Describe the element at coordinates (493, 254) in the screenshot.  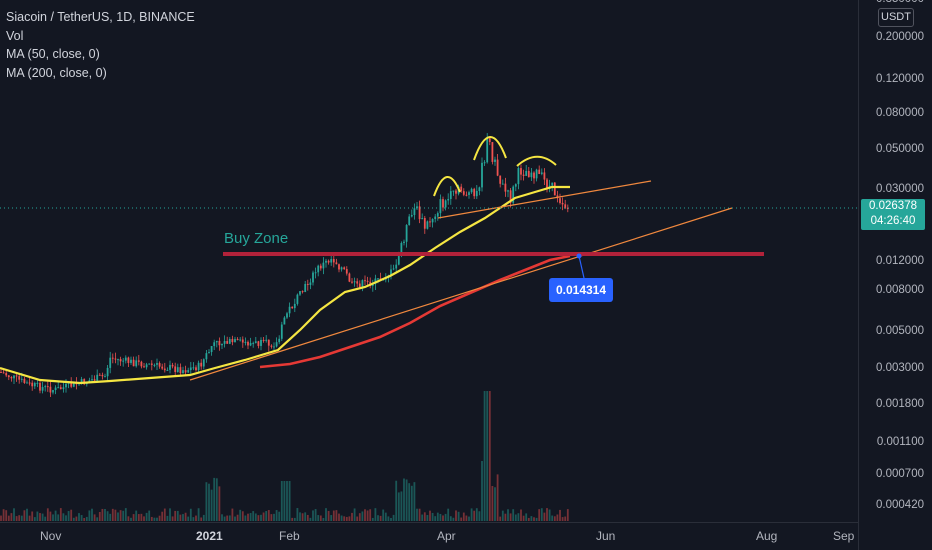
I see `buy-zone-band` at that location.